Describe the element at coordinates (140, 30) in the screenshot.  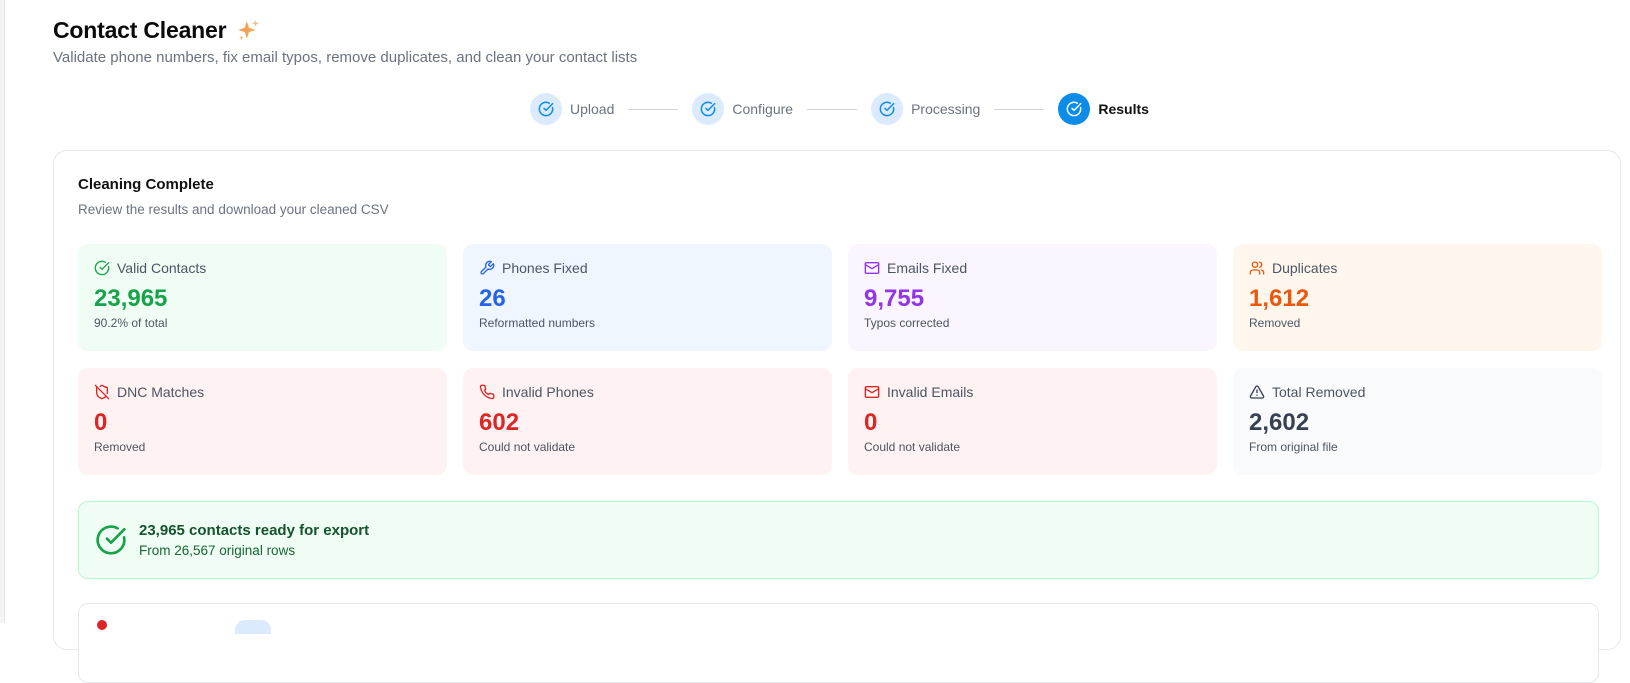
I see `page-title: Contact Cleaner` at that location.